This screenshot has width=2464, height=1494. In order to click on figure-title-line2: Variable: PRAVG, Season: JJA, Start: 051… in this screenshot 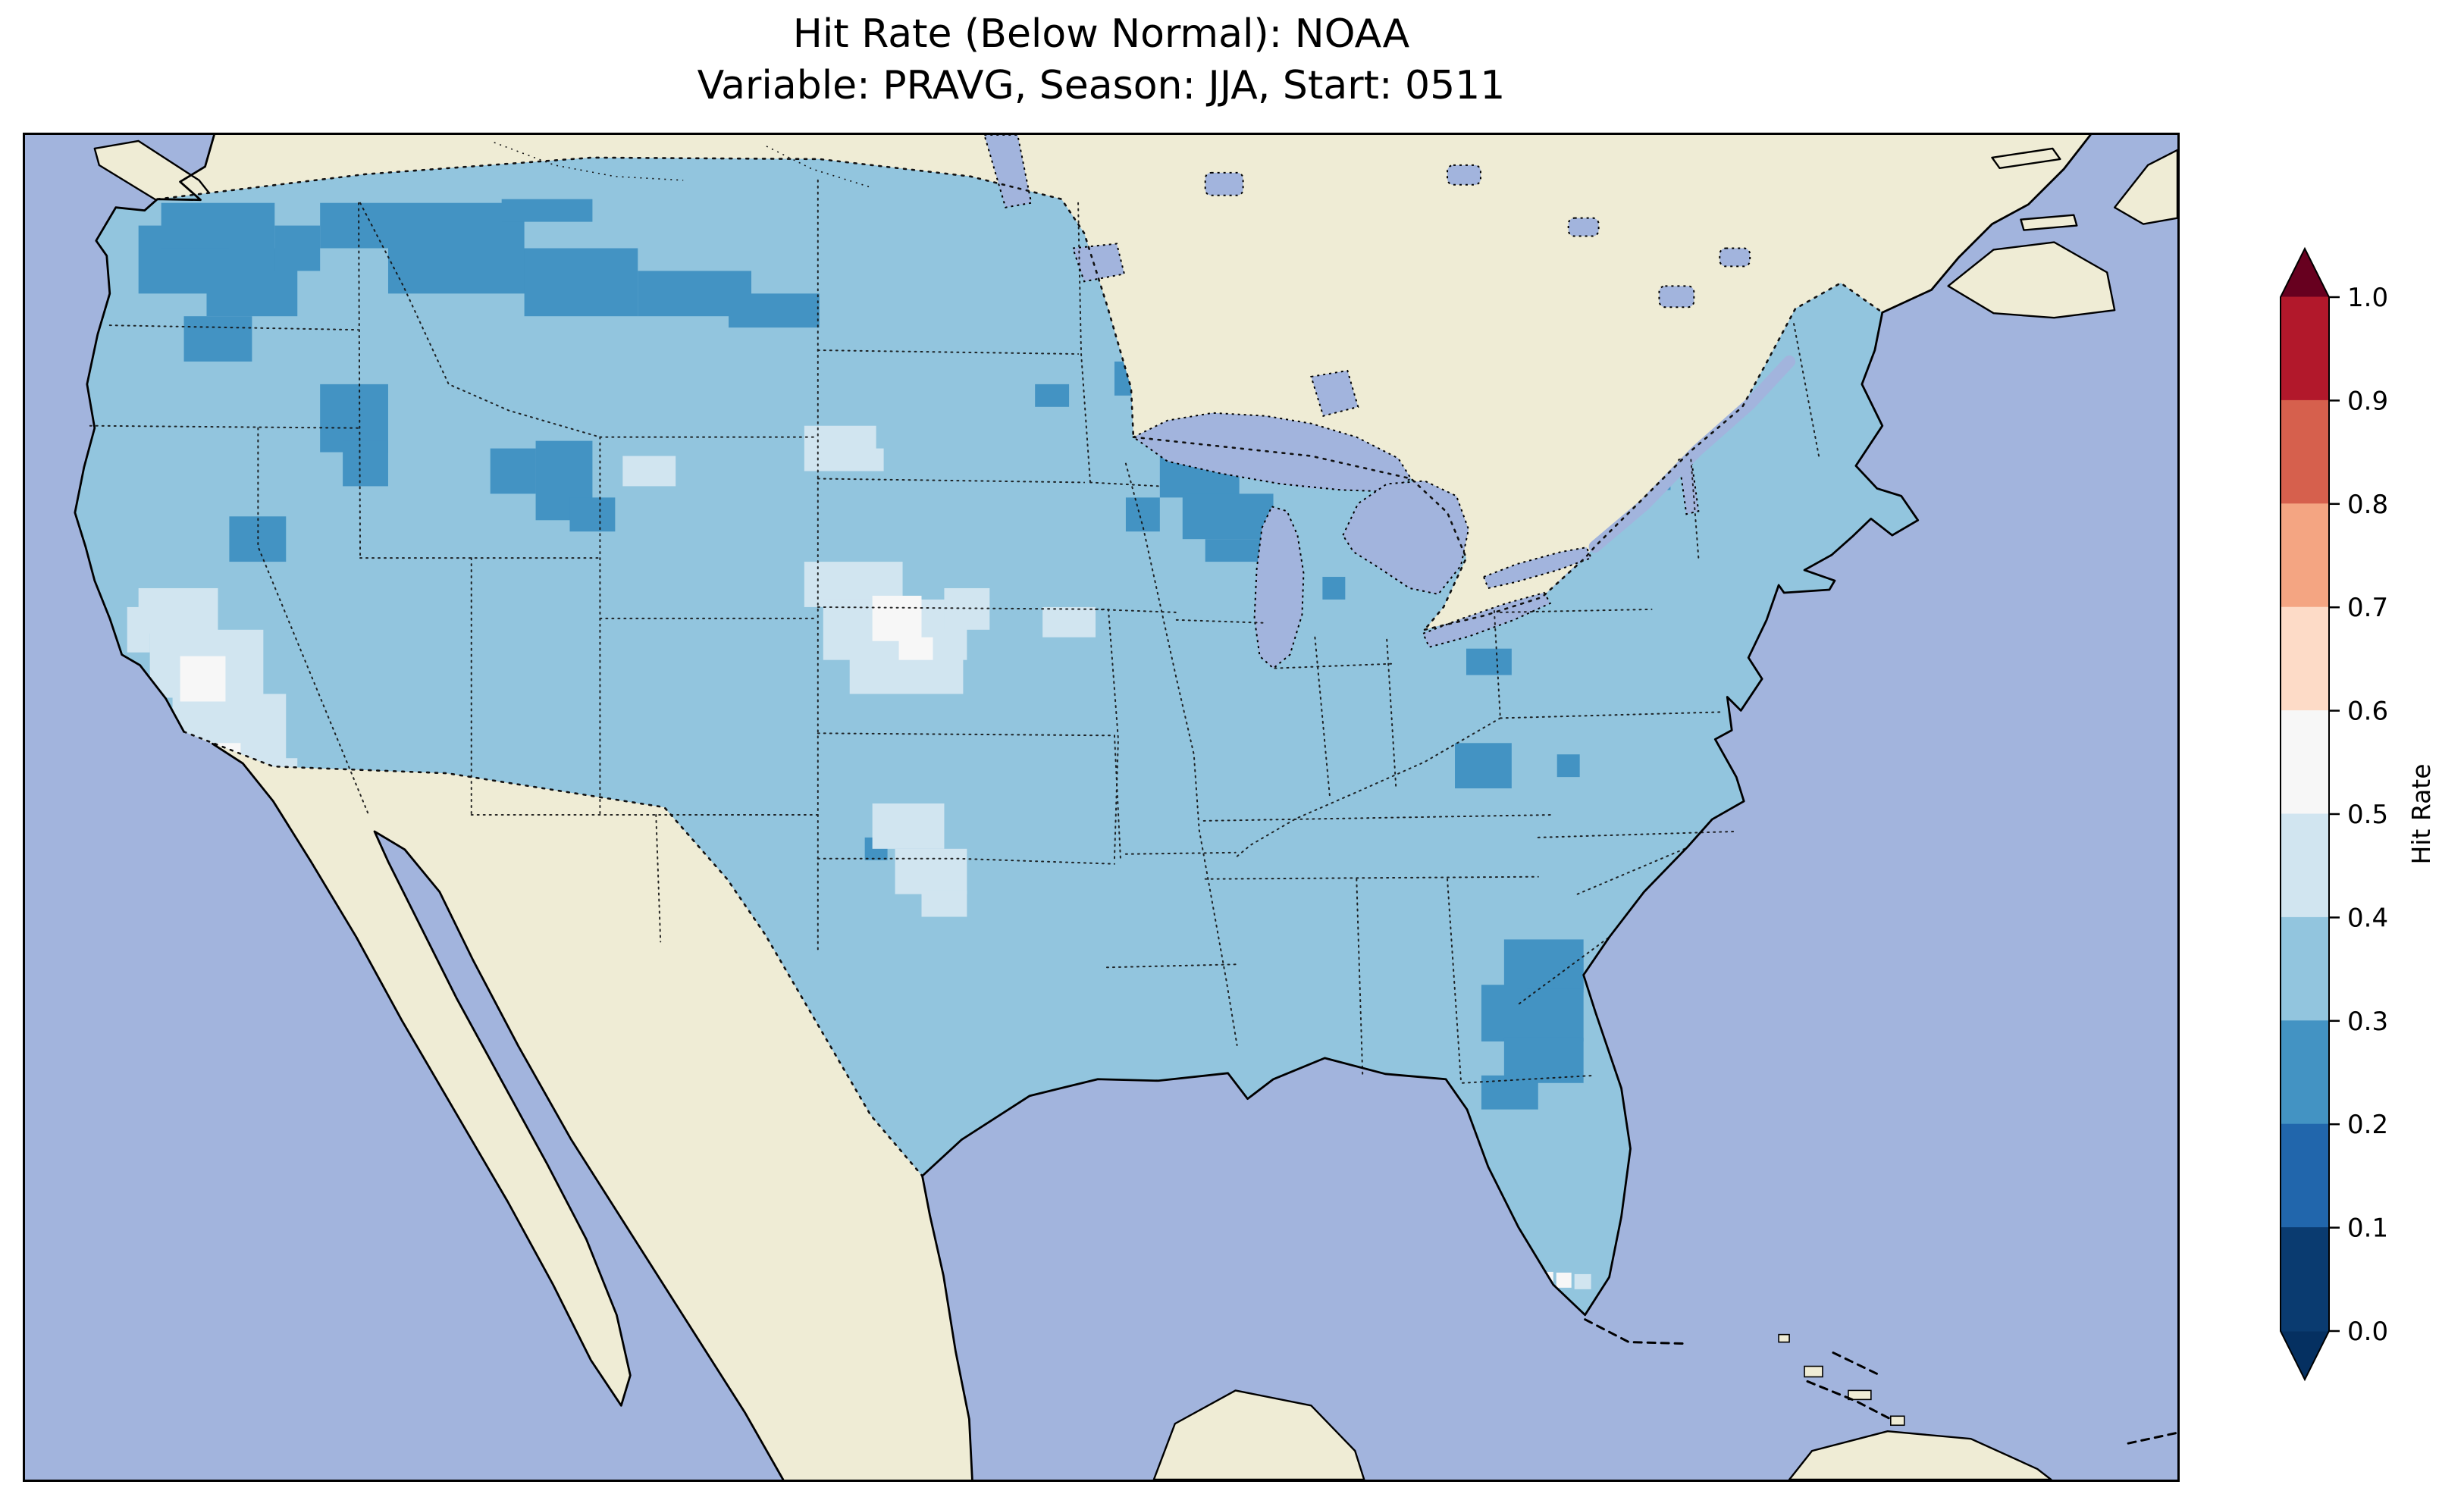, I will do `click(1101, 85)`.